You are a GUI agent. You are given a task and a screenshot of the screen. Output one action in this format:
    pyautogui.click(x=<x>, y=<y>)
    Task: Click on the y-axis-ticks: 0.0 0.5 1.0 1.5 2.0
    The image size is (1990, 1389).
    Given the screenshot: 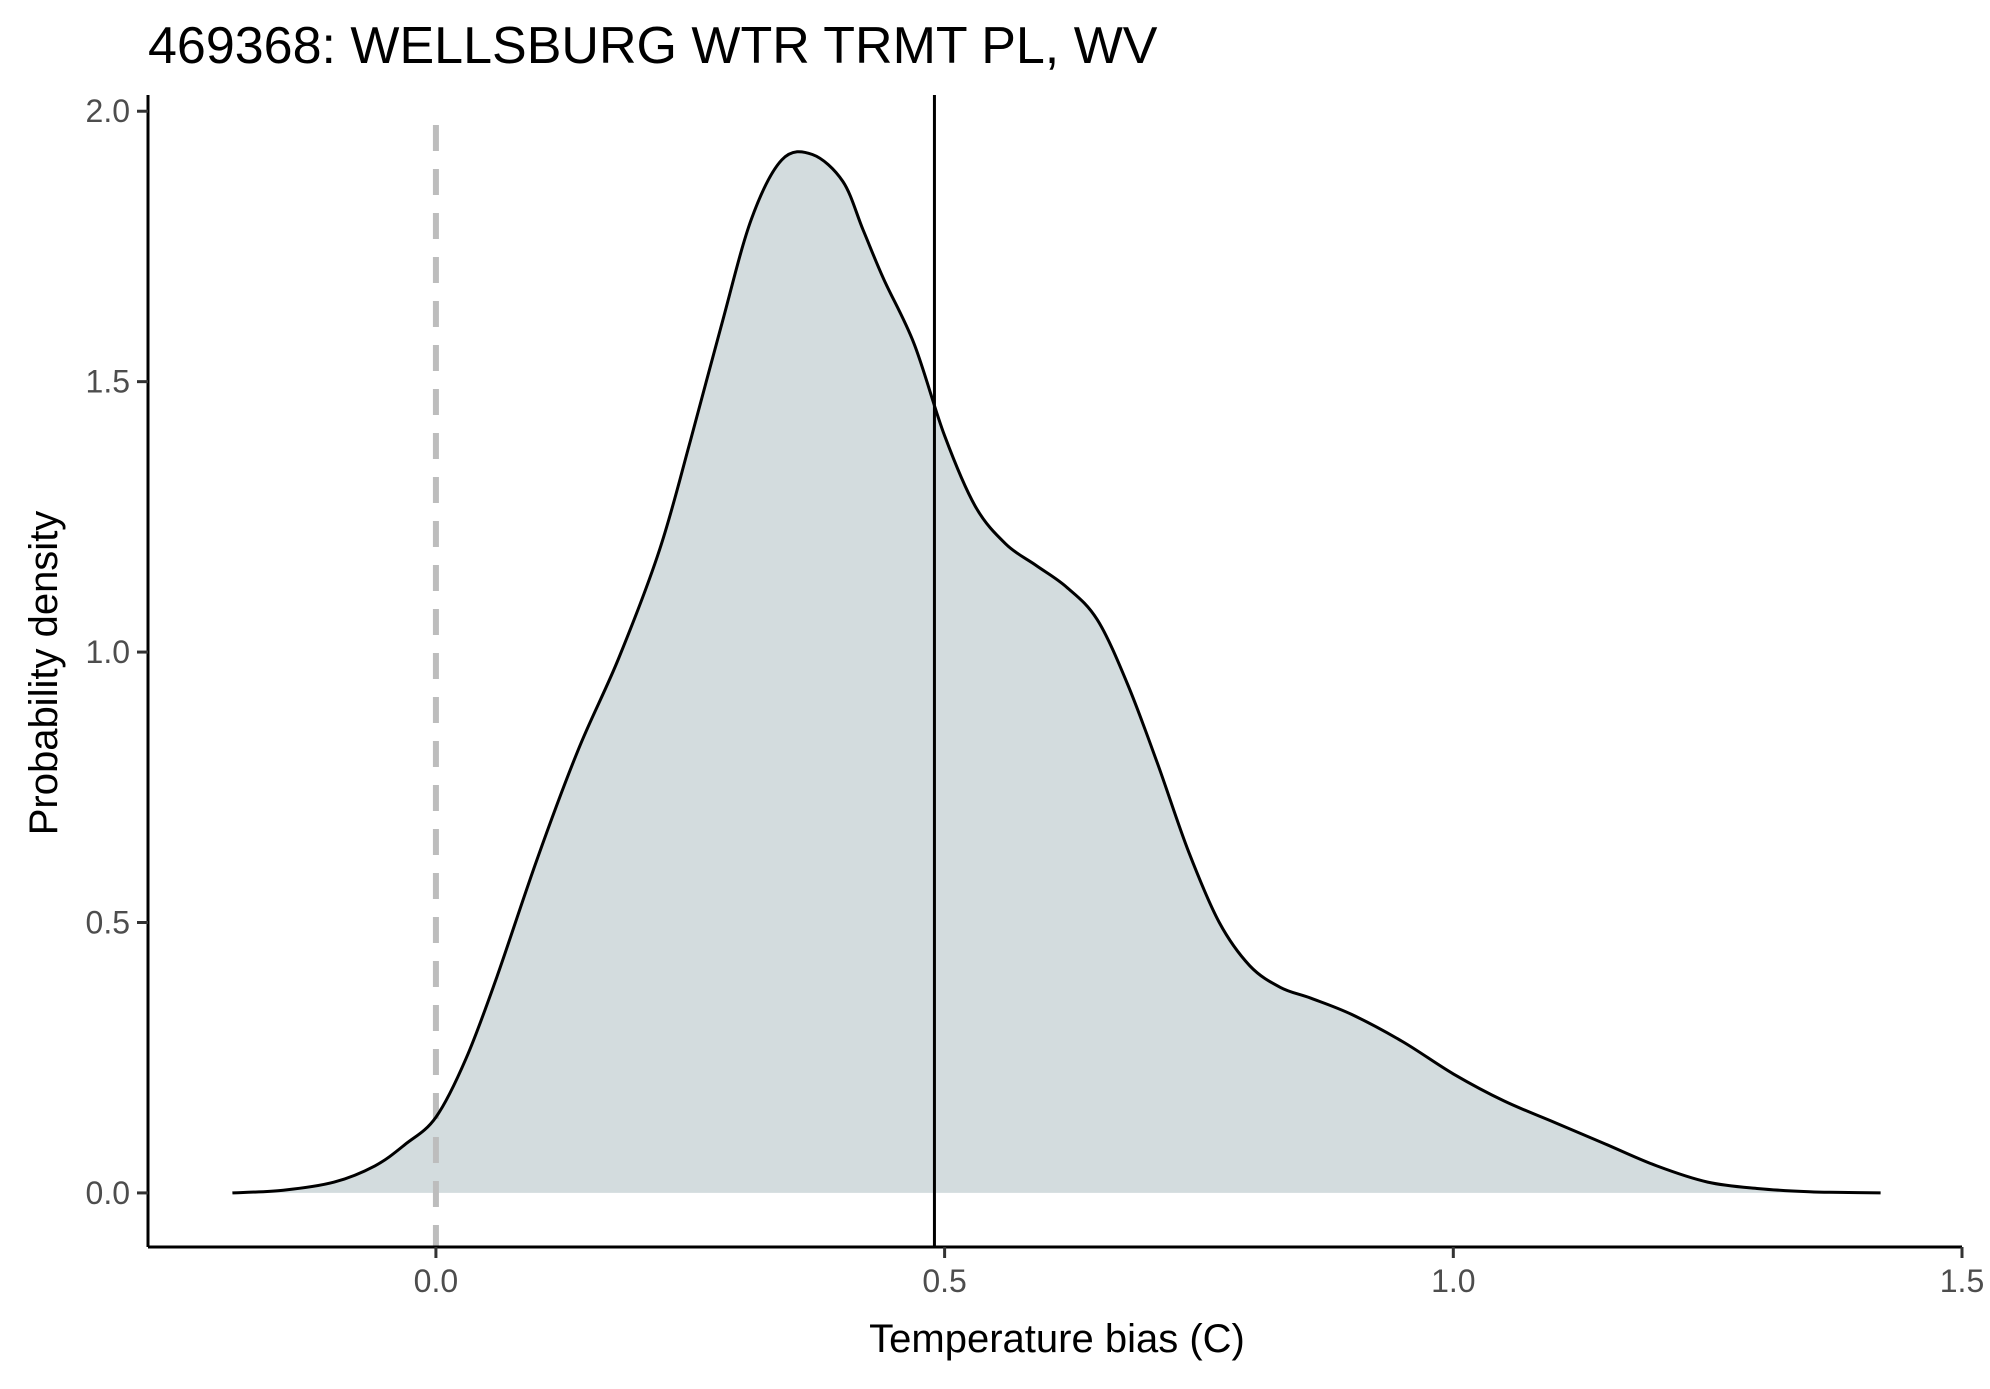 What is the action you would take?
    pyautogui.click(x=117, y=652)
    